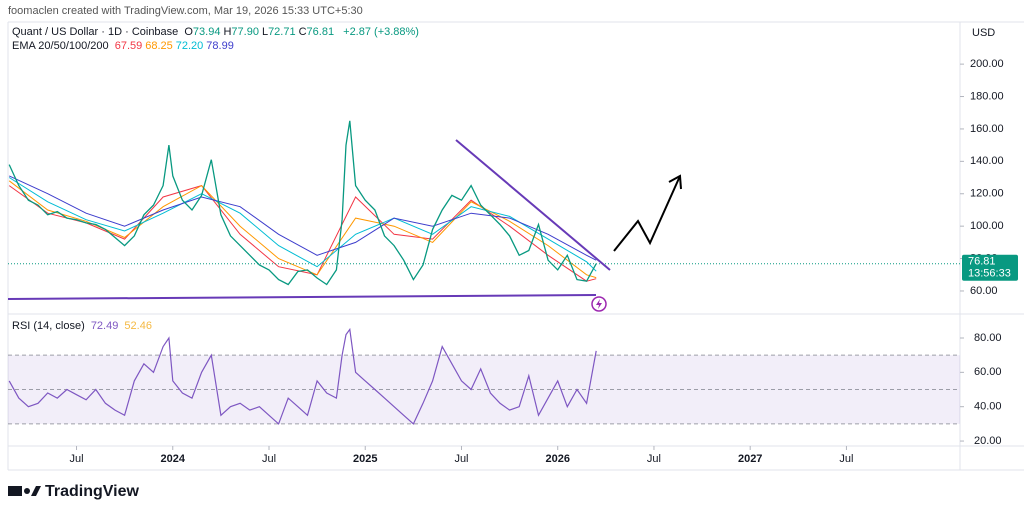  I want to click on y-tick-label: 160.00, so click(987, 129).